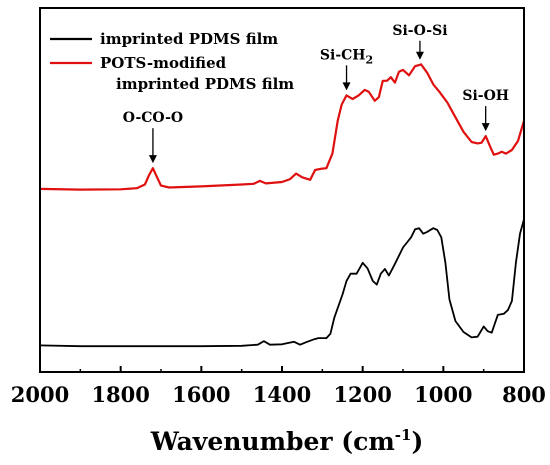 This screenshot has height=465, width=550. I want to click on x-tick-label-2000: 2000, so click(40, 394).